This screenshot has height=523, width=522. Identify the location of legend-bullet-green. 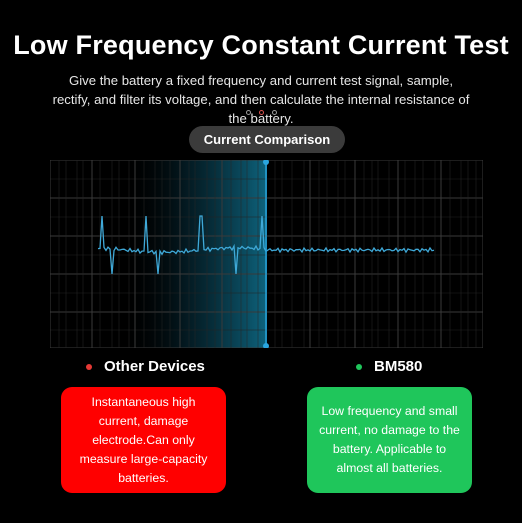
(359, 366).